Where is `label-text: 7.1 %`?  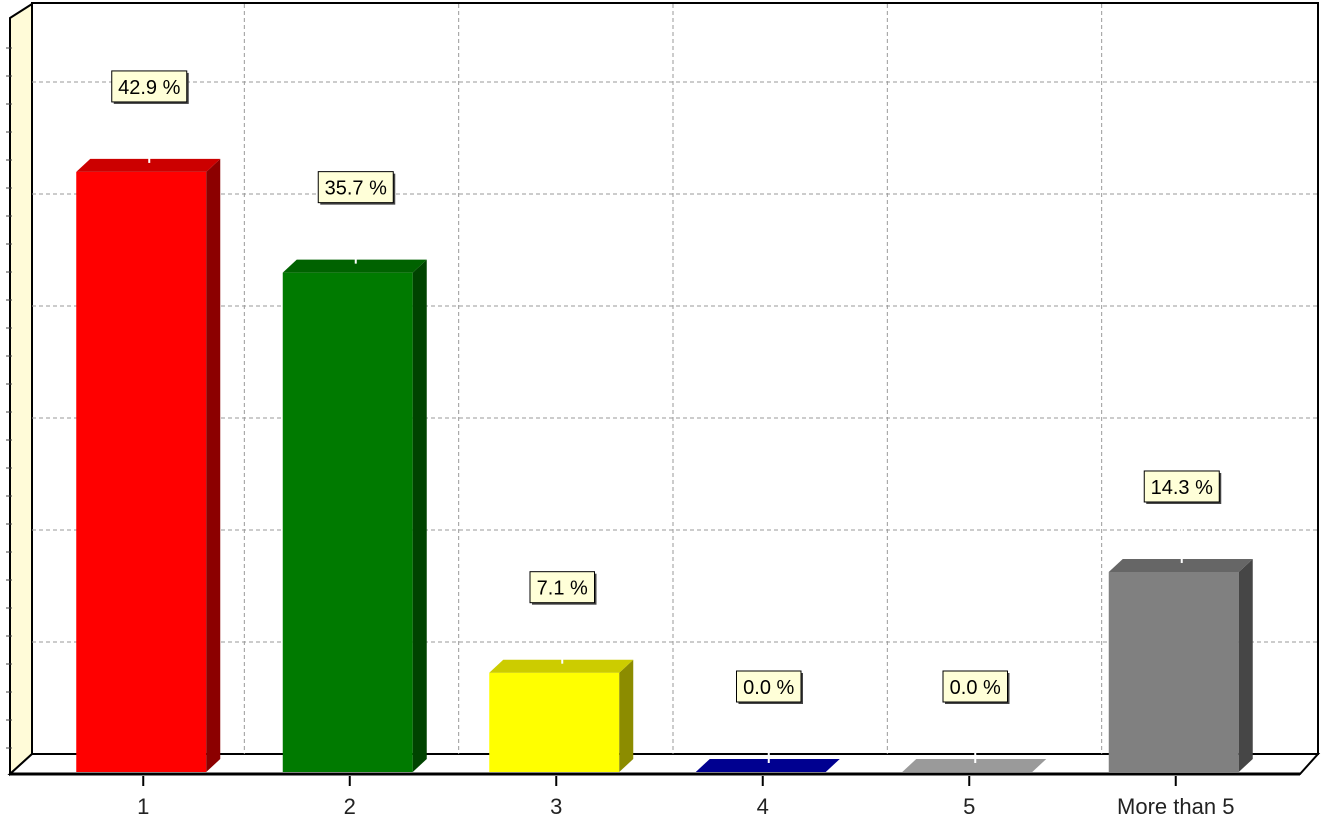 label-text: 7.1 % is located at coordinates (562, 589).